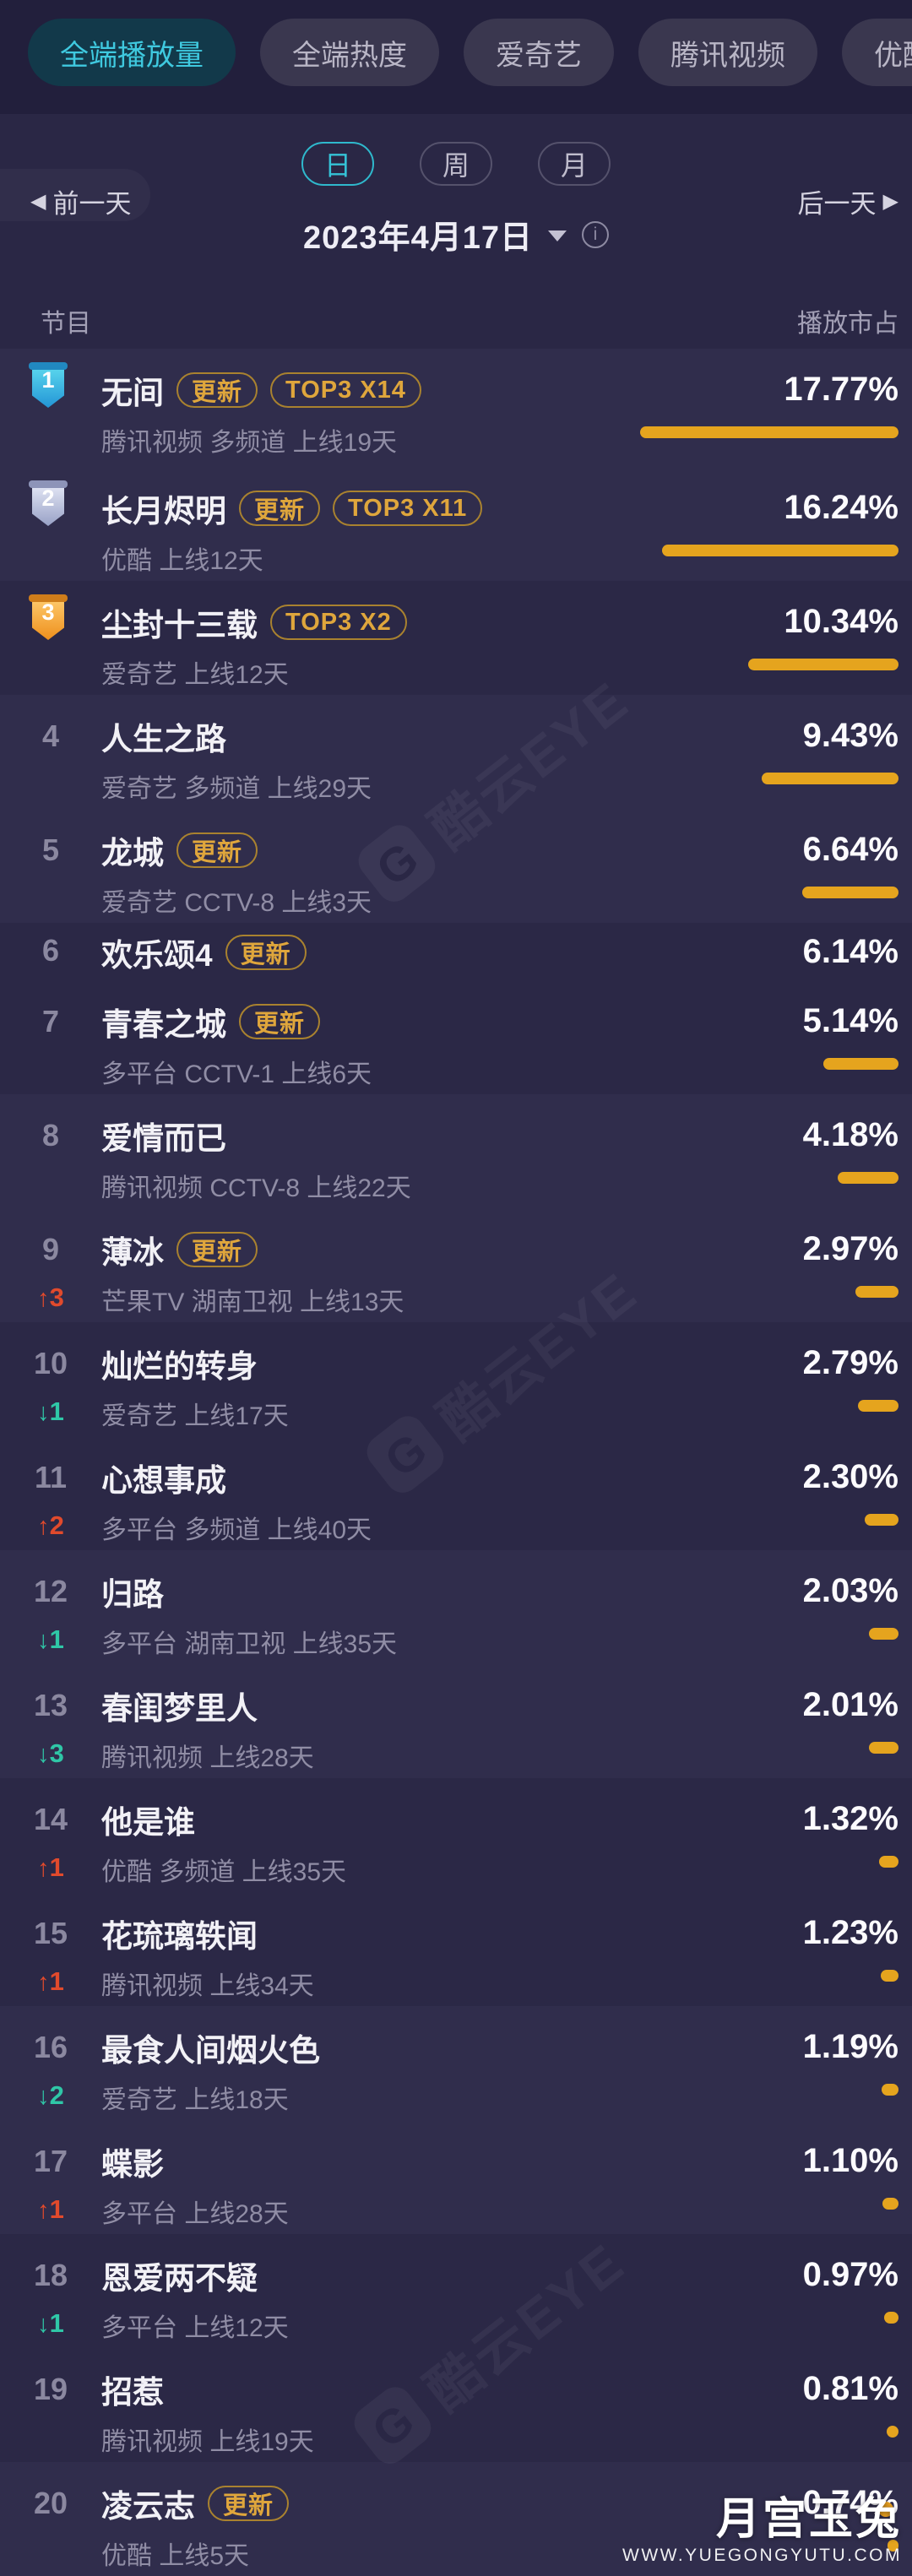 This screenshot has height=2576, width=912. What do you see at coordinates (345, 390) in the screenshot?
I see `top3-tag: TOP3 X14` at bounding box center [345, 390].